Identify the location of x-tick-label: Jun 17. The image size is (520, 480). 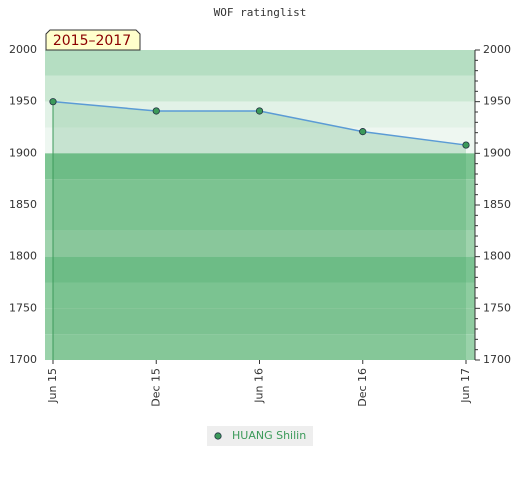
(465, 386).